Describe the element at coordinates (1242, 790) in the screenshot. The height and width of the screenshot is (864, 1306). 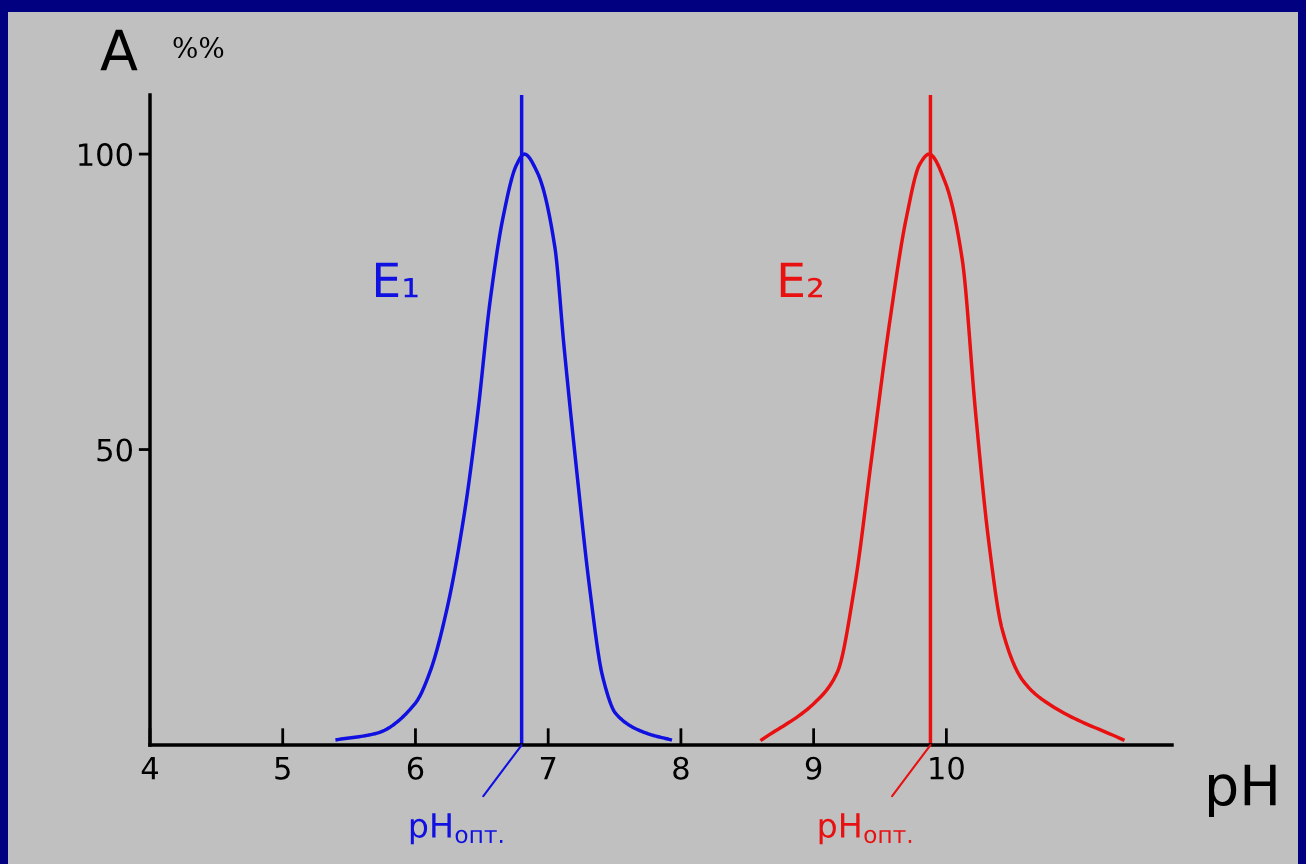
I see `x-axis-title: pH` at that location.